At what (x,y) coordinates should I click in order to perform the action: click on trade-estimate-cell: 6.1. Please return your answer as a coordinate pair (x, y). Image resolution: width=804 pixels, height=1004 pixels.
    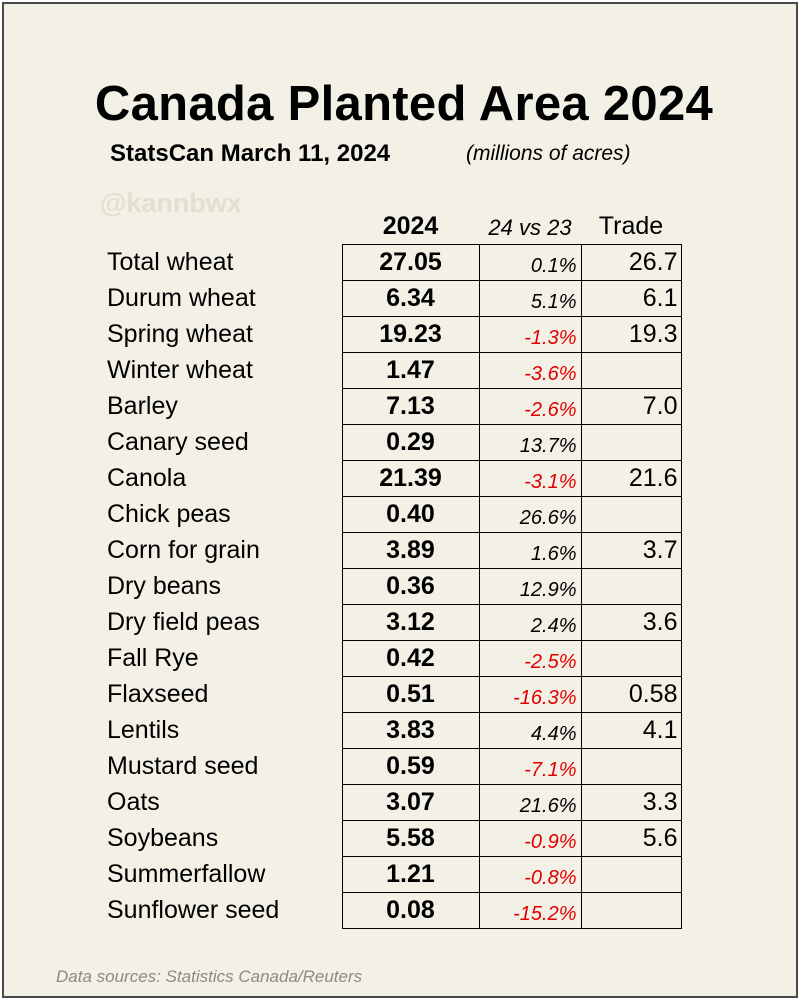
    Looking at the image, I should click on (631, 298).